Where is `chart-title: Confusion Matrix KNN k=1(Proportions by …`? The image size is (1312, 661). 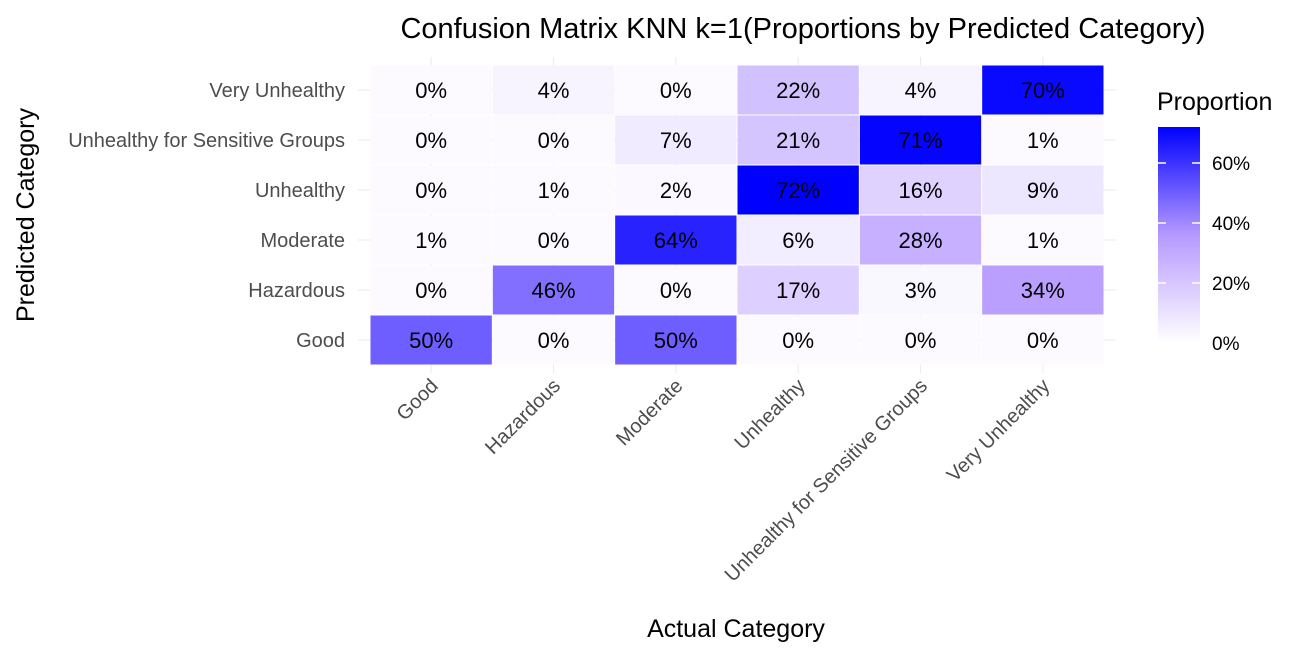
chart-title: Confusion Matrix KNN k=1(Proportions by … is located at coordinates (802, 29).